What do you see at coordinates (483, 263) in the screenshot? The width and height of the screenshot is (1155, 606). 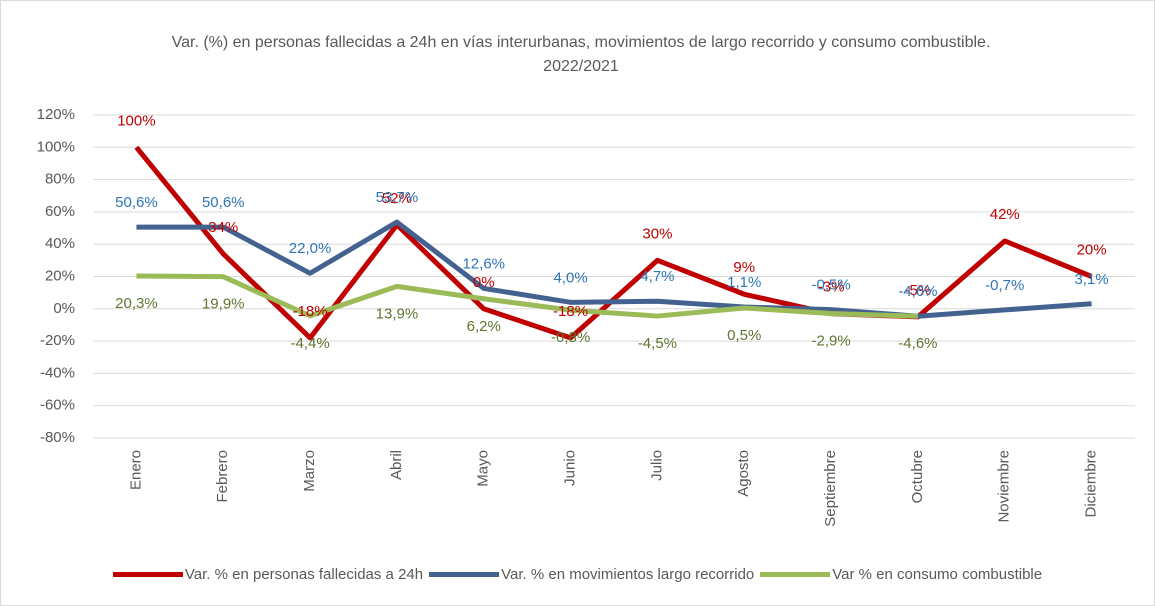 I see `data-label: 12,6%` at bounding box center [483, 263].